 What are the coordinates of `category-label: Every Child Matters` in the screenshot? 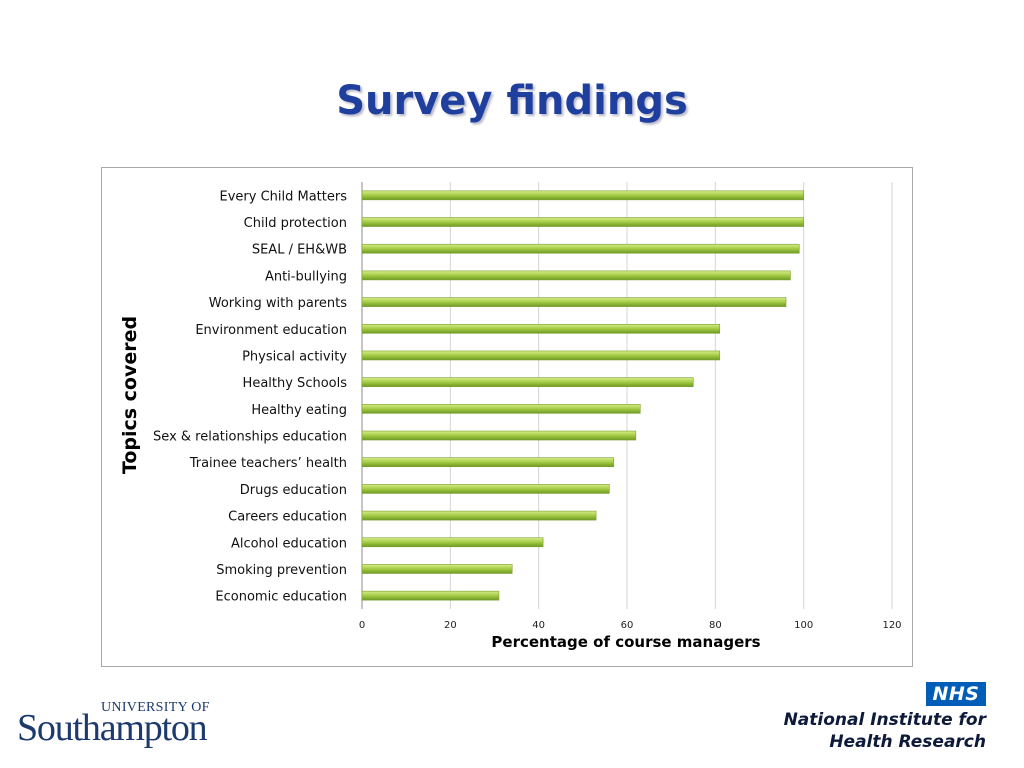 It's located at (284, 196).